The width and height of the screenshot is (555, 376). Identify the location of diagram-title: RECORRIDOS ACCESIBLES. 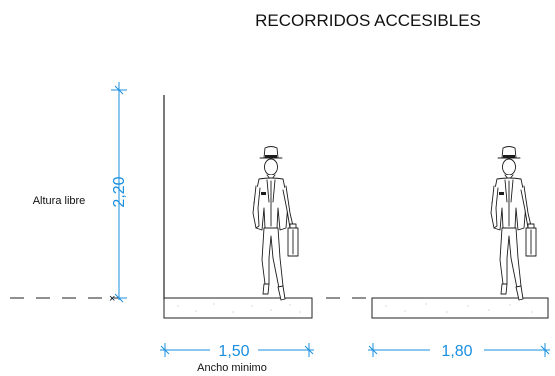
(368, 20).